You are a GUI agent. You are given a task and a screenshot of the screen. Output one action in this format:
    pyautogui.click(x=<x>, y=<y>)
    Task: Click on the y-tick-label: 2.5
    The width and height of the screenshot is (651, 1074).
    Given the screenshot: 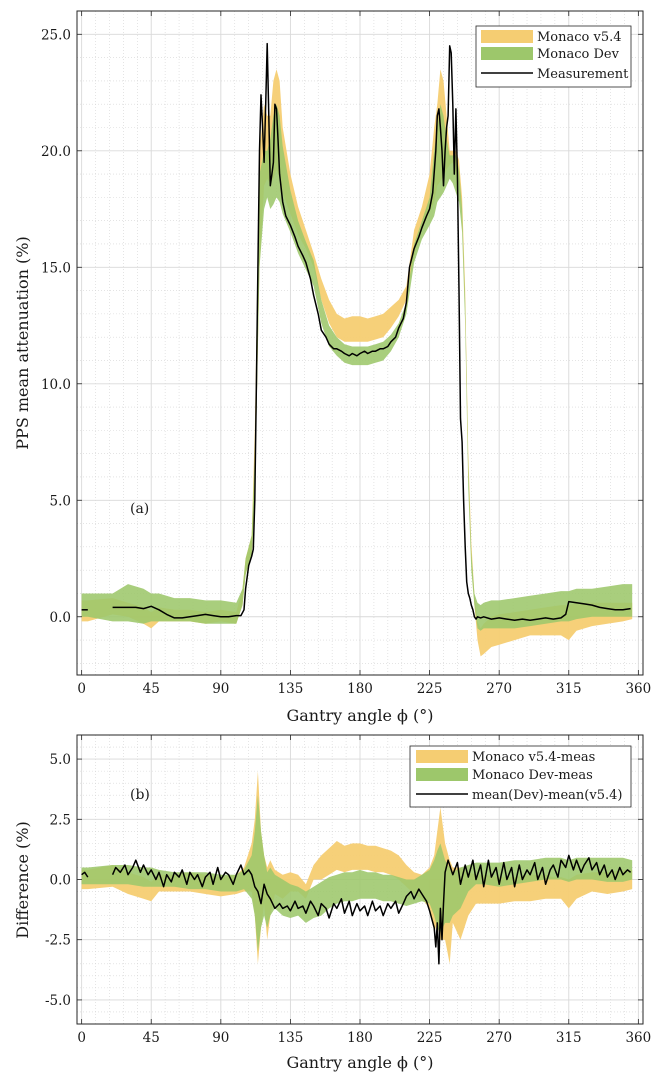 What is the action you would take?
    pyautogui.click(x=60, y=820)
    